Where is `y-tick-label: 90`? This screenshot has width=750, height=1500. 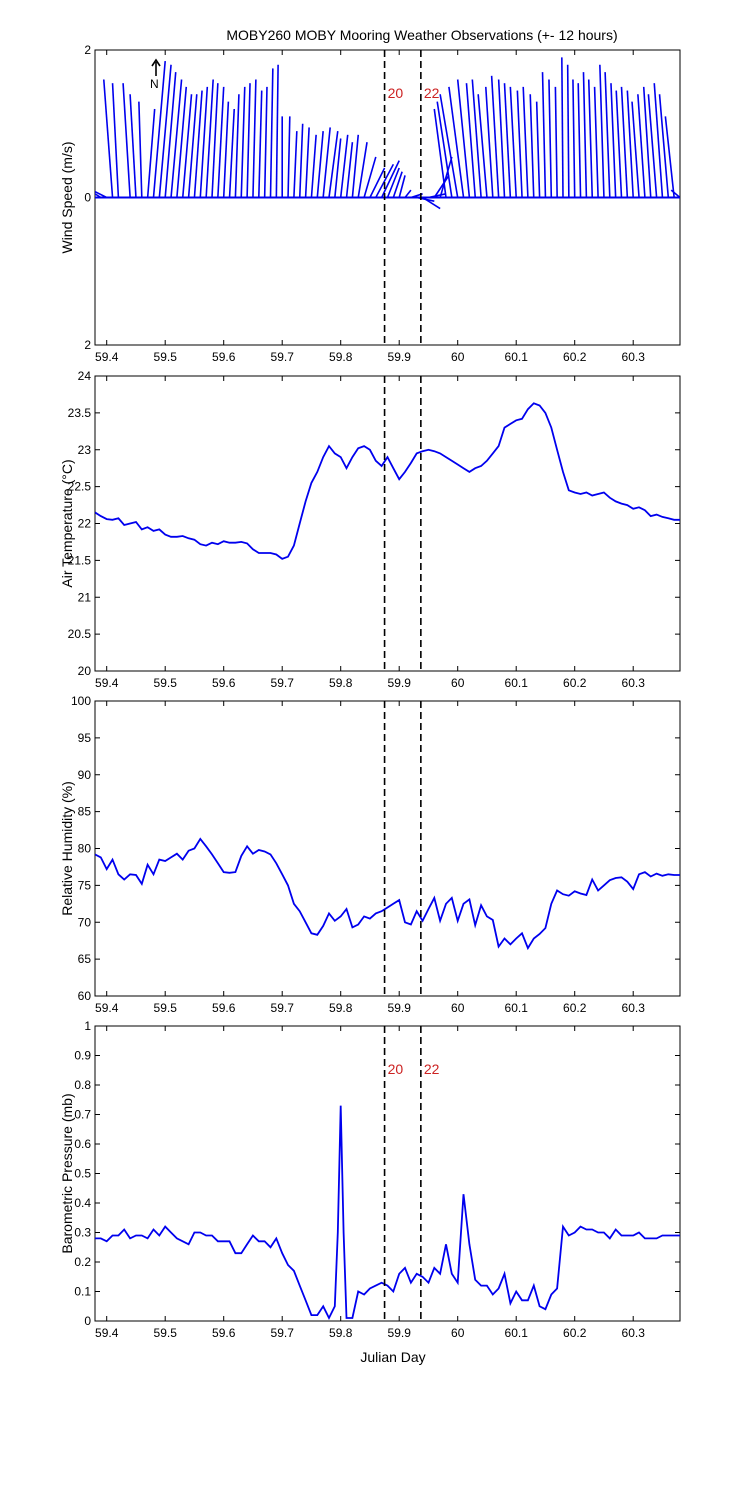
y-tick-label: 90 is located at coordinates (85, 775).